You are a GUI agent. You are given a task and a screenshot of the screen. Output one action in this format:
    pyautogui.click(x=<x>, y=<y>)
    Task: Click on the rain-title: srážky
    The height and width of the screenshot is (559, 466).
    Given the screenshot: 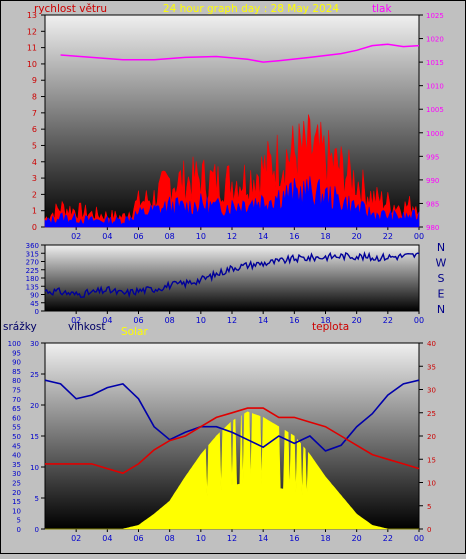 What is the action you would take?
    pyautogui.click(x=20, y=327)
    